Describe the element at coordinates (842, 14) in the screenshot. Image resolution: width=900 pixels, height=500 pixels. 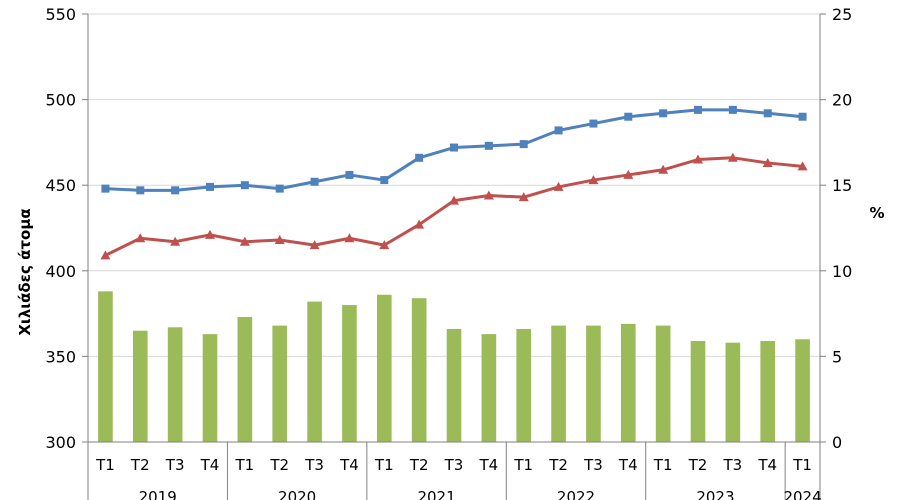
I see `right-tick-label: 25` at that location.